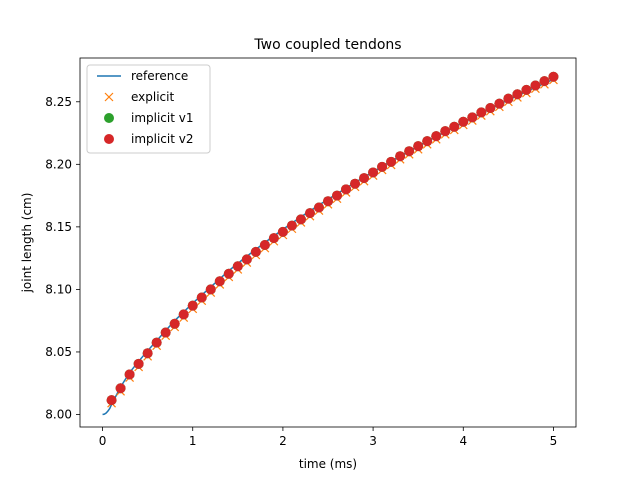 The height and width of the screenshot is (480, 640). I want to click on legend-swatch-implicit-v1, so click(109, 118).